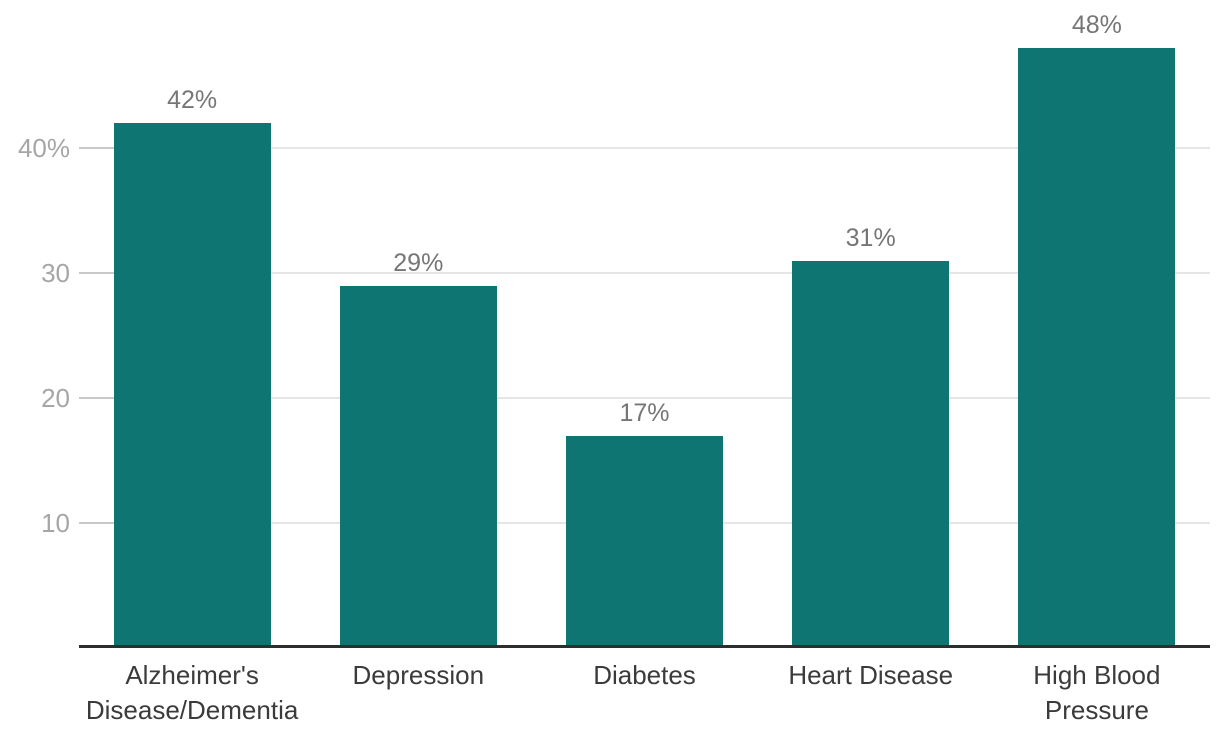 Image resolution: width=1220 pixels, height=740 pixels. What do you see at coordinates (870, 237) in the screenshot?
I see `bar-value-label: 31%` at bounding box center [870, 237].